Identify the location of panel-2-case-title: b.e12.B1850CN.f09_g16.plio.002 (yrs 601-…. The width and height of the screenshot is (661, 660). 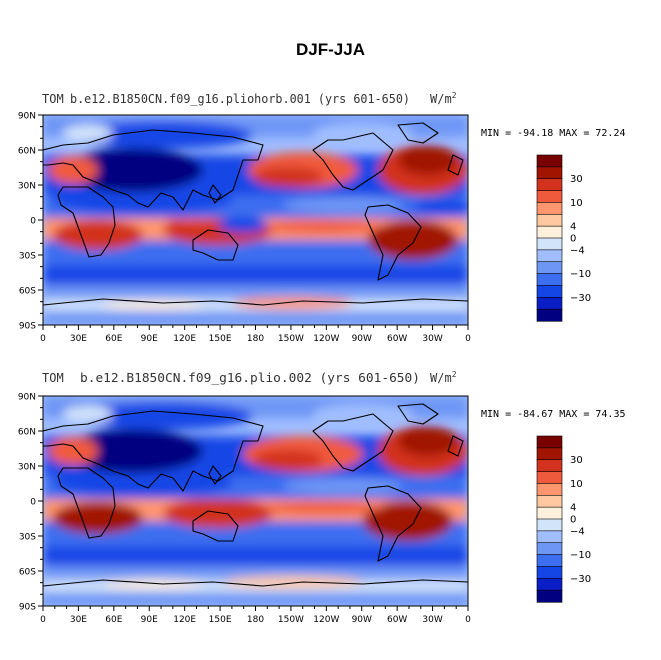
(250, 378).